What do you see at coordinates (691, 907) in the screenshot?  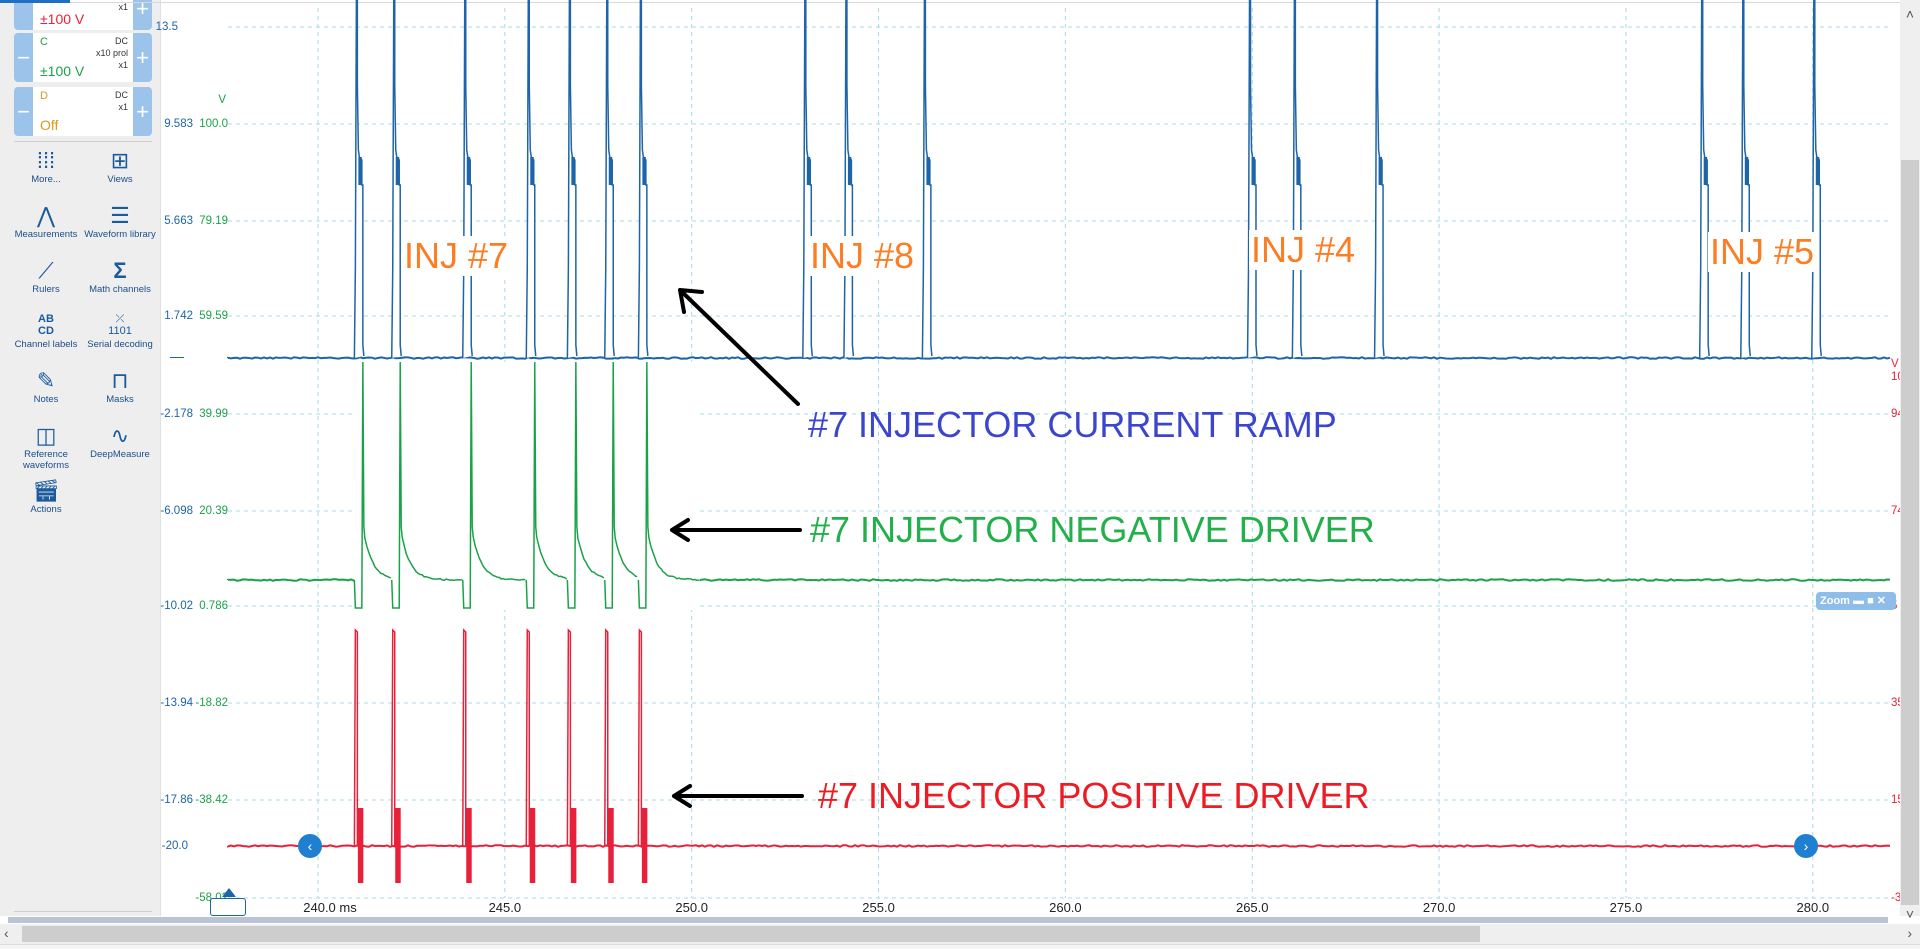 I see `x-tick-label: 250.0` at bounding box center [691, 907].